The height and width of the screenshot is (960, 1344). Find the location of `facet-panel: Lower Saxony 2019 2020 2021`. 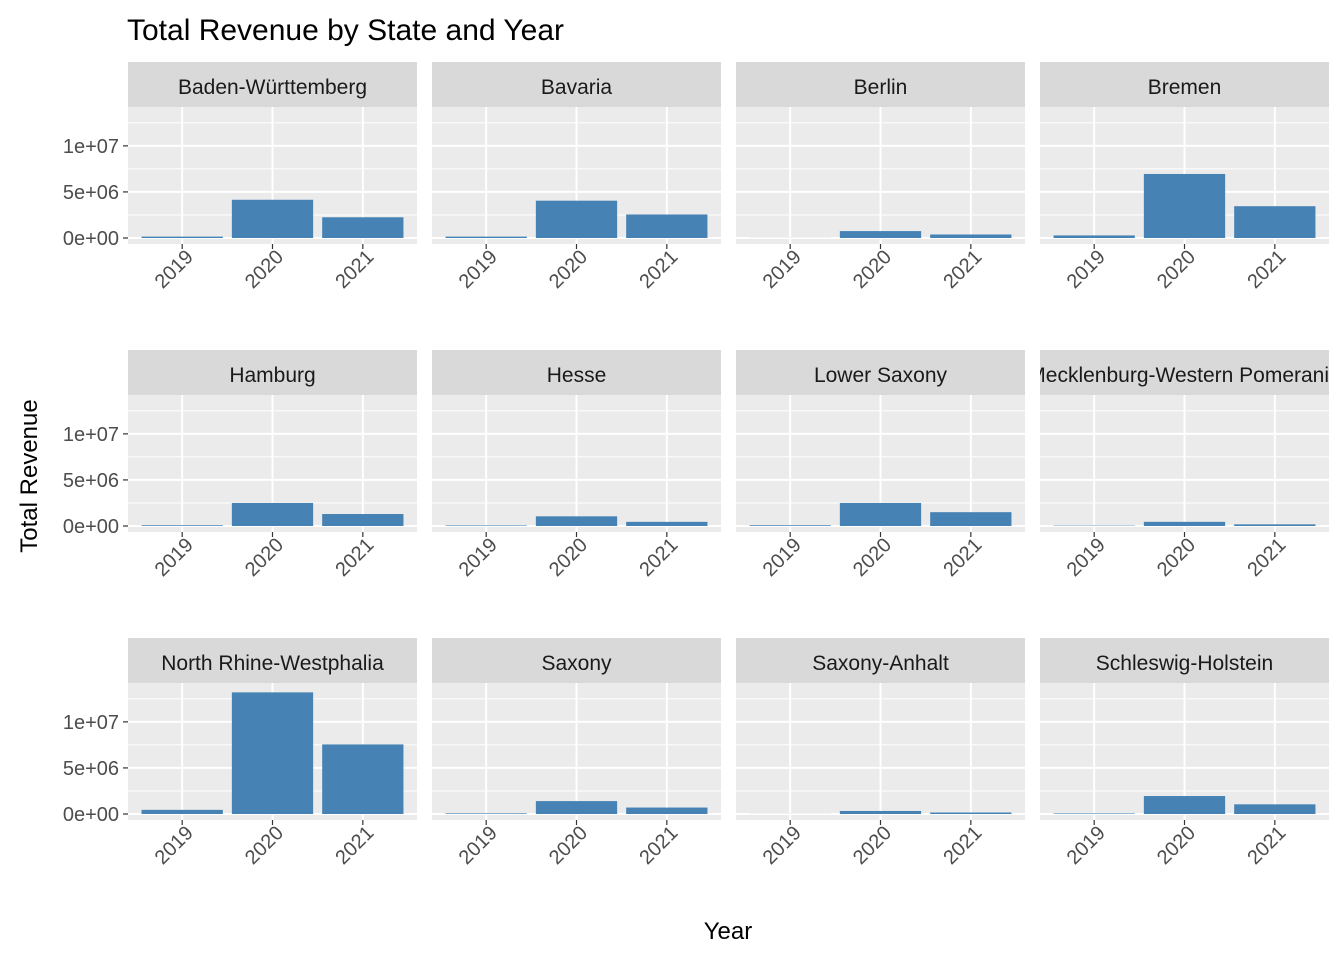

facet-panel: Lower Saxony 2019 2020 2021 is located at coordinates (880, 465).